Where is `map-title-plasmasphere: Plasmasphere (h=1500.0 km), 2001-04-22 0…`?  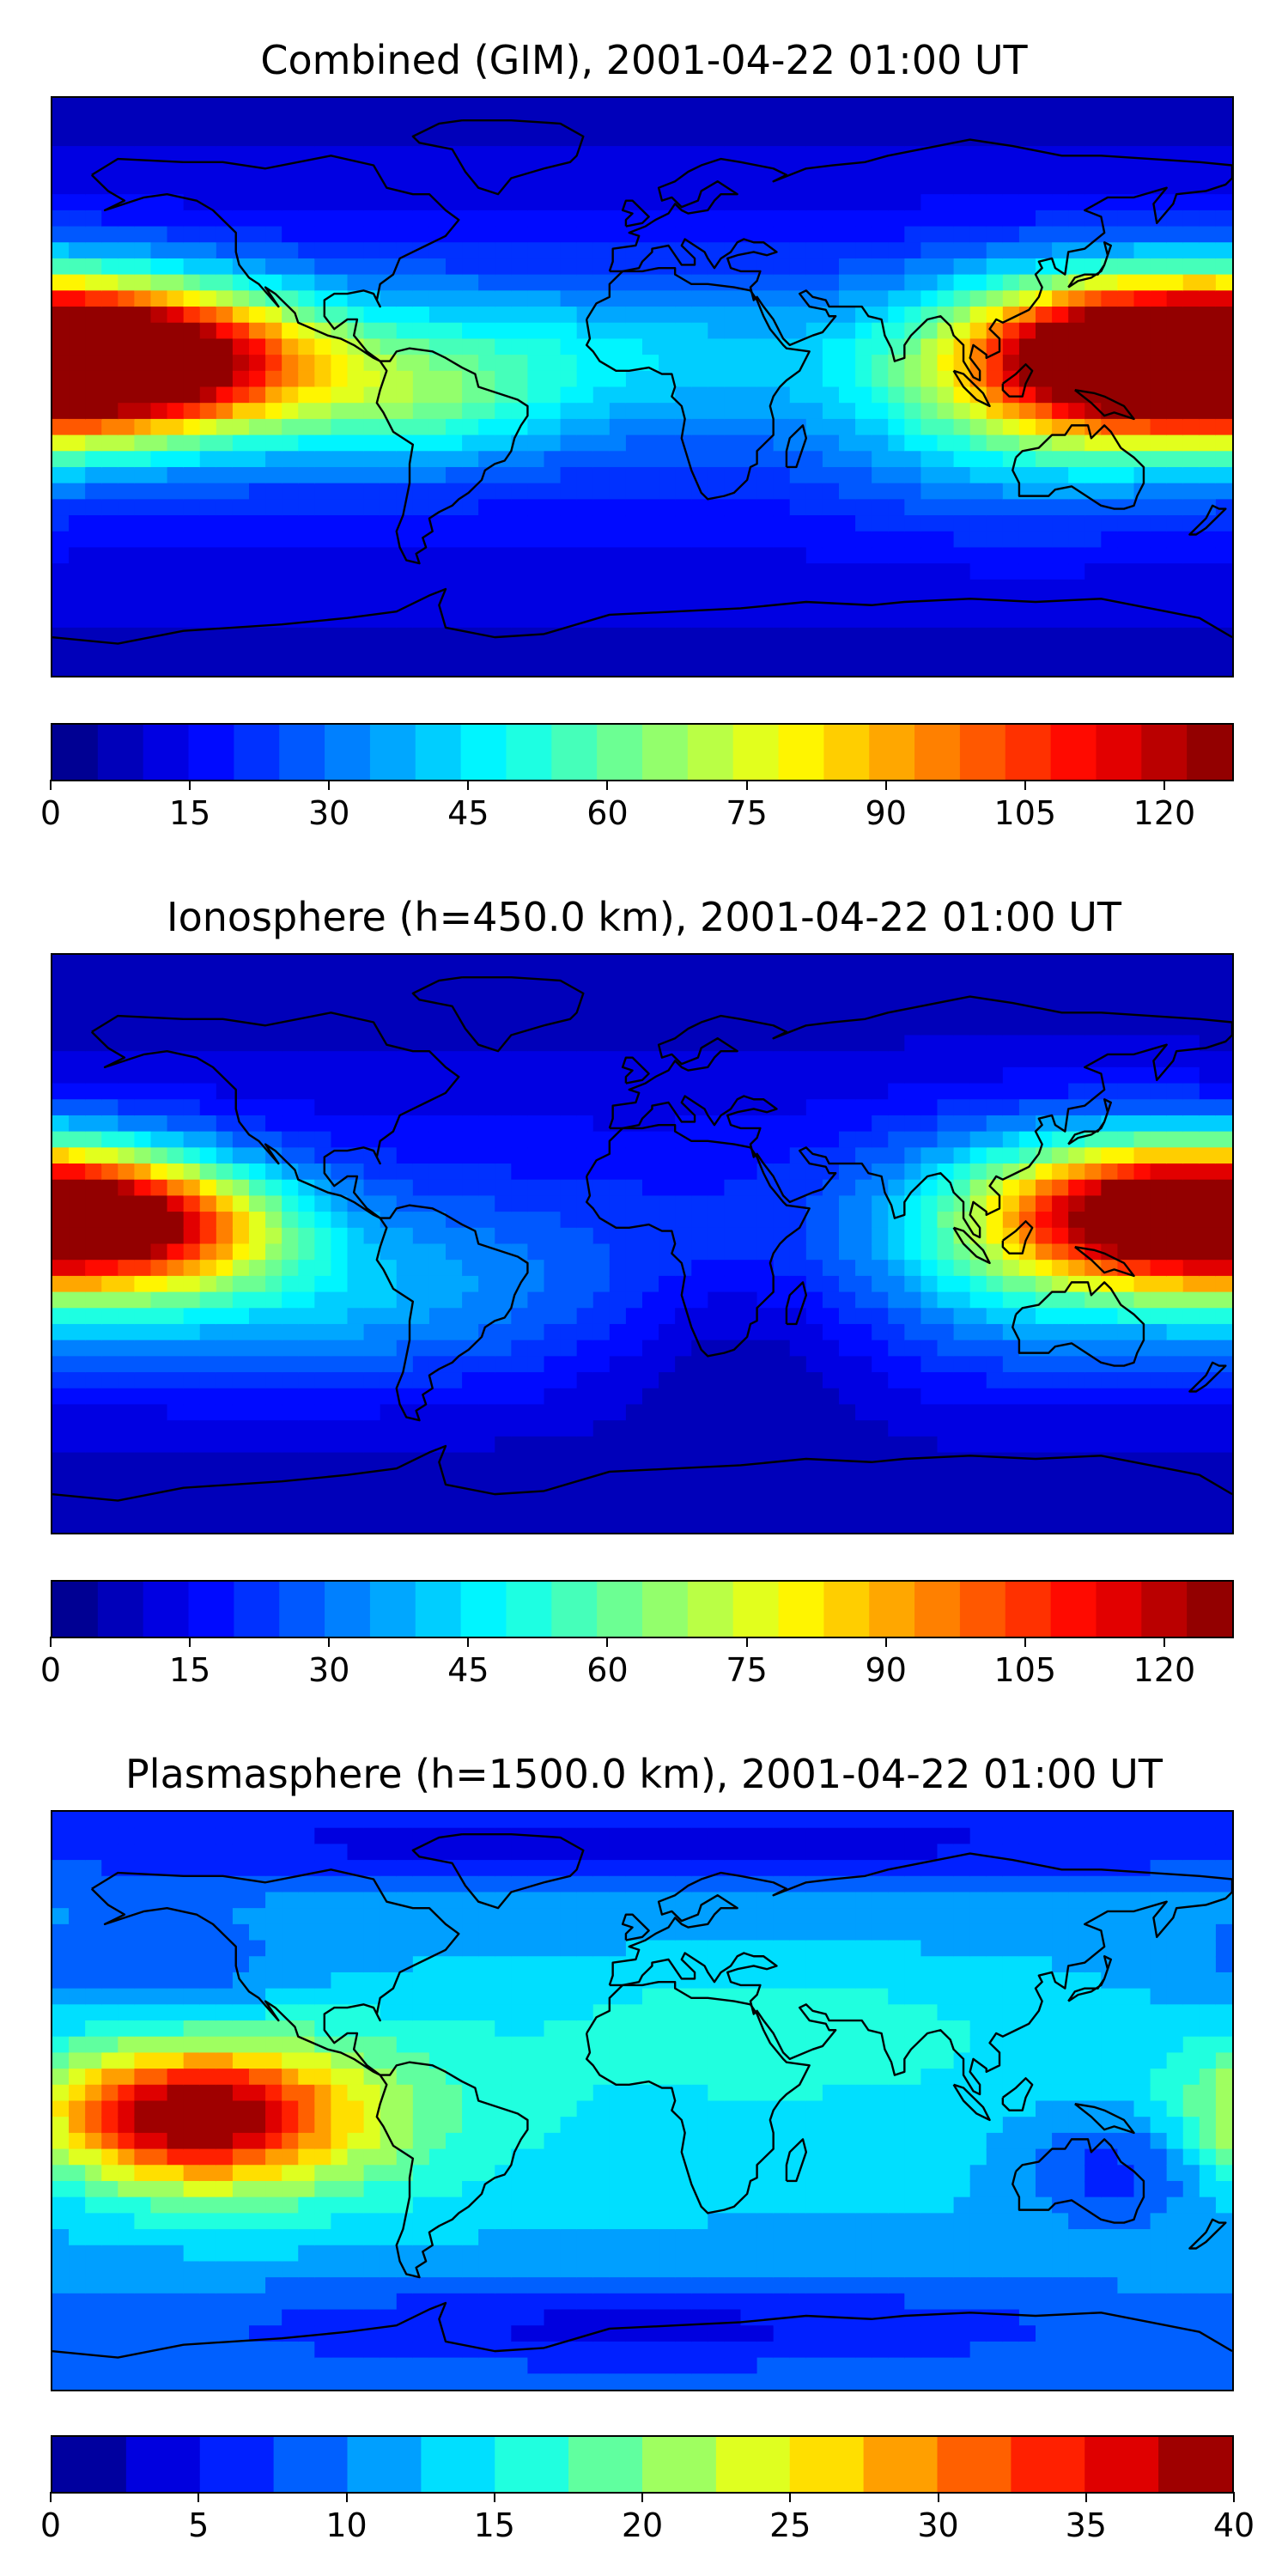 map-title-plasmasphere: Plasmasphere (h=1500.0 km), 2001-04-22 0… is located at coordinates (644, 1774).